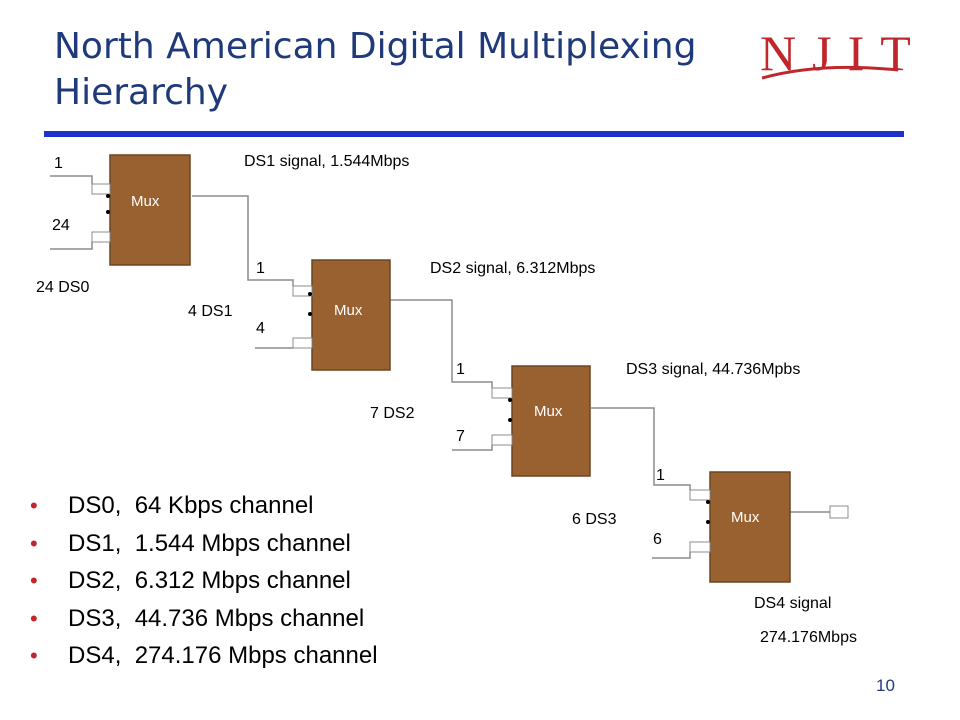 This screenshot has height=720, width=960. What do you see at coordinates (62, 287) in the screenshot?
I see `stage1-group: 24 DS0` at bounding box center [62, 287].